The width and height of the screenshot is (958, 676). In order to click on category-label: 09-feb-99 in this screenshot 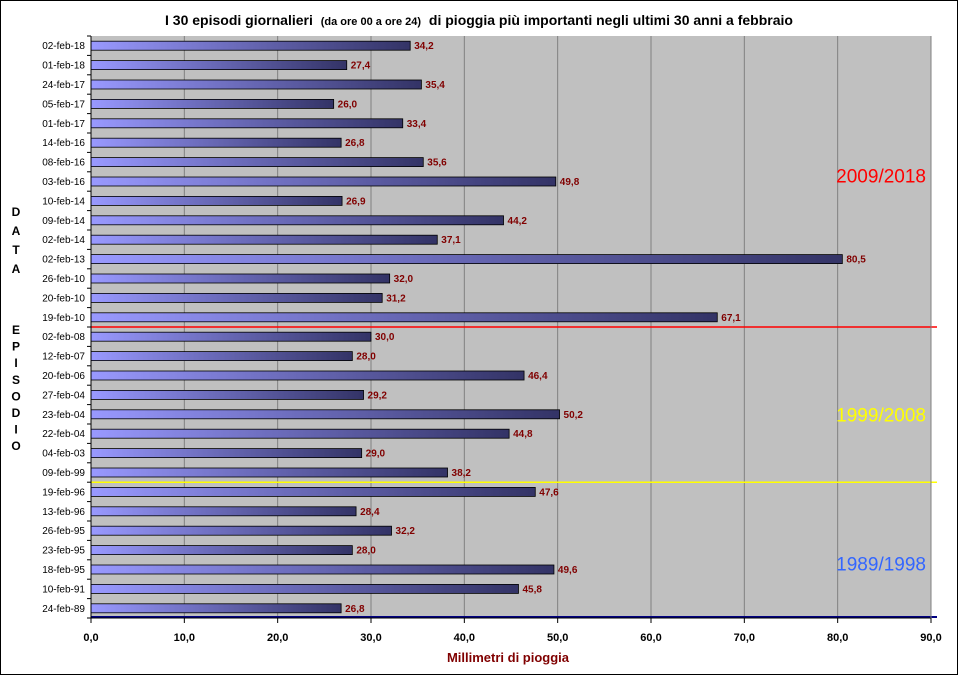, I will do `click(63, 473)`.